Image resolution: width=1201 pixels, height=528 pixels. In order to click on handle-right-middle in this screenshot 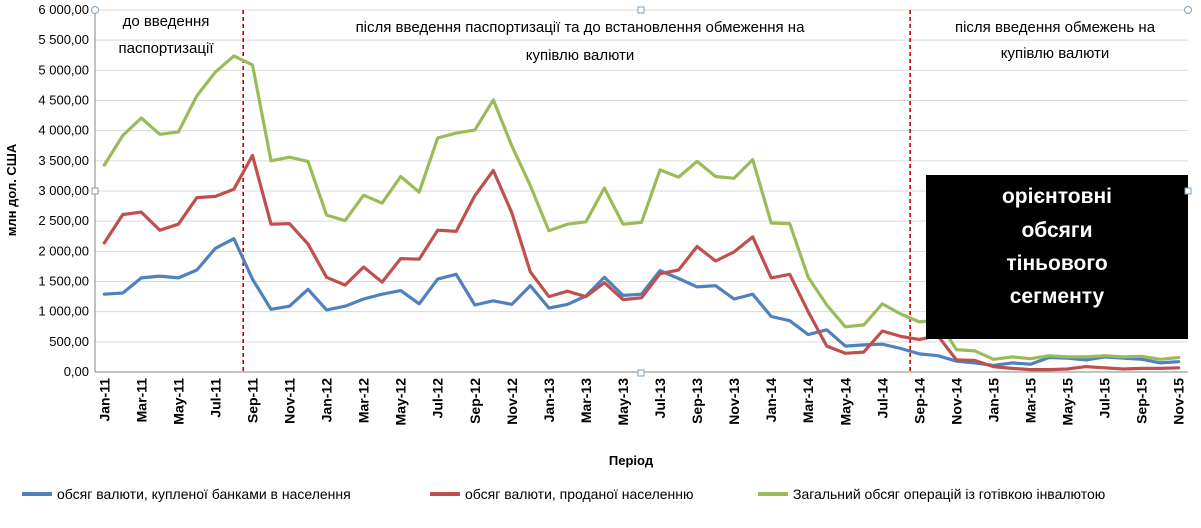, I will do `click(1188, 191)`.